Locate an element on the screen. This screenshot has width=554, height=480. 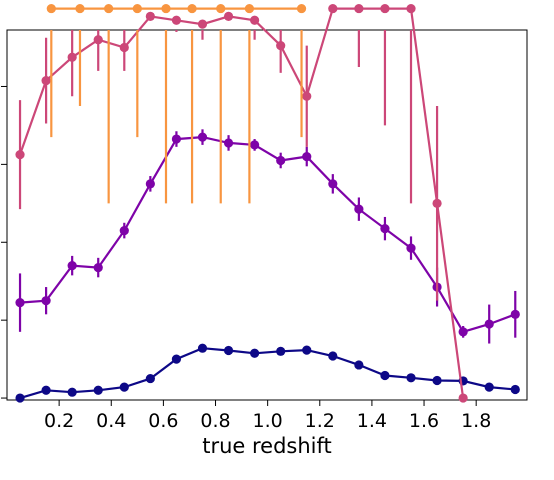
x-tick-label: 1.0 is located at coordinates (268, 421).